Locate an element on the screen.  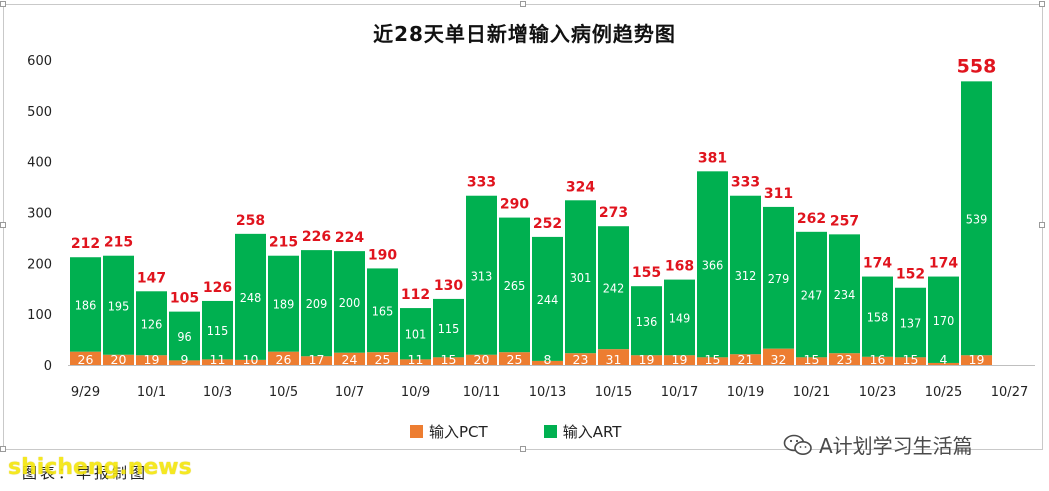
data-label-pct: 23 is located at coordinates (845, 359).